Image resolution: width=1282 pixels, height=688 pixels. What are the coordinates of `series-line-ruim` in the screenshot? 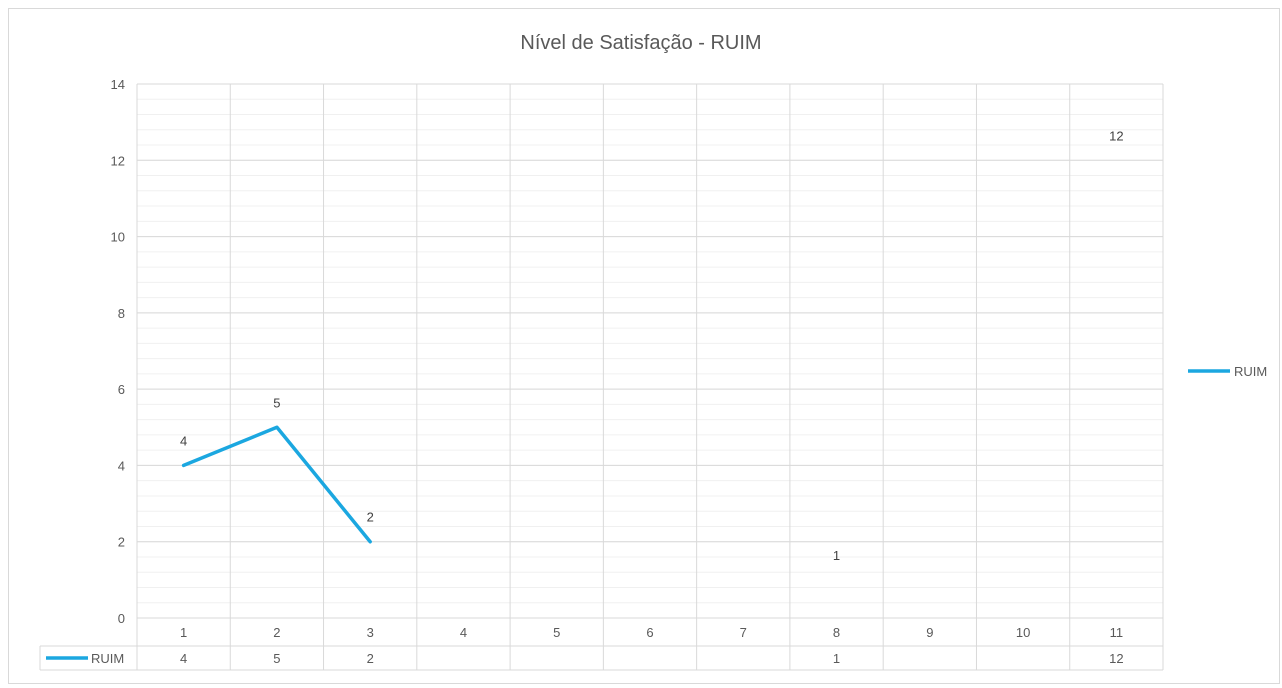 It's located at (276, 484).